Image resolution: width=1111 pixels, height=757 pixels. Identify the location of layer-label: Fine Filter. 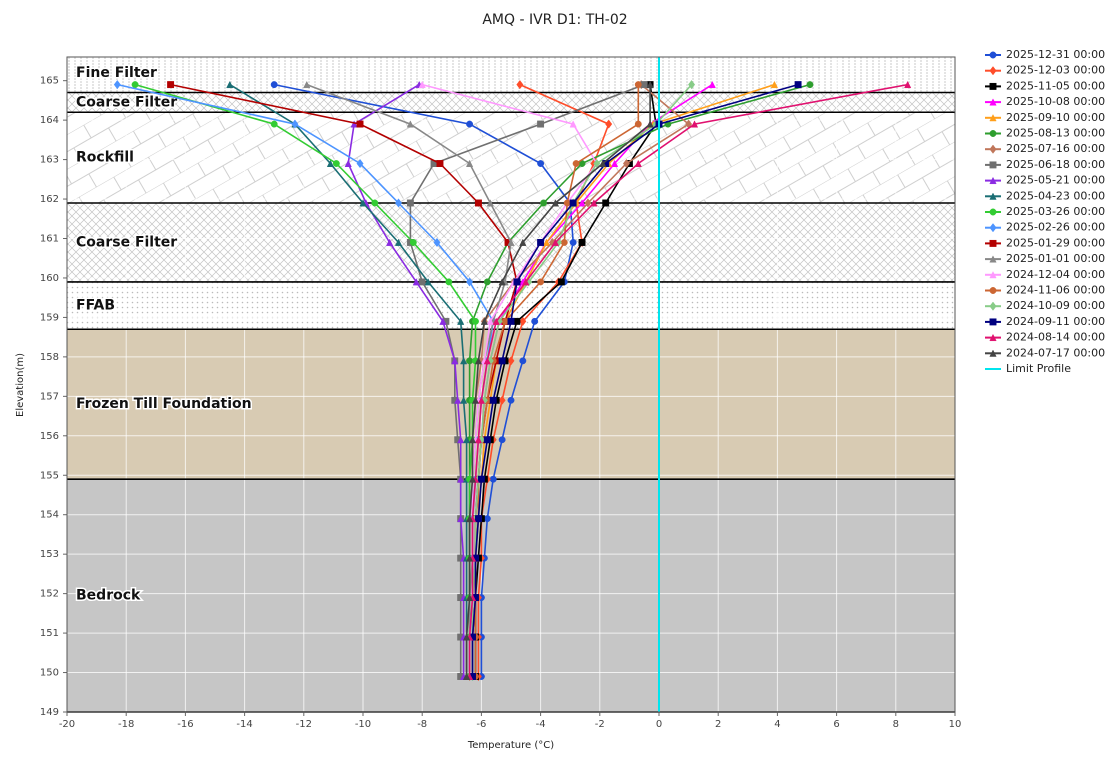
(116, 73).